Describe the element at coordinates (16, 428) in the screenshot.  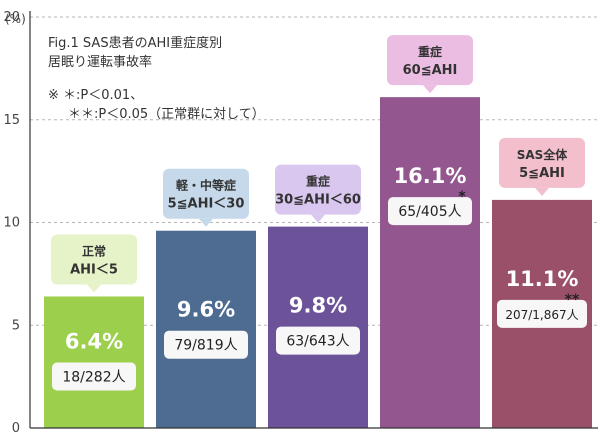
I see `y-tick-label-0: 0` at that location.